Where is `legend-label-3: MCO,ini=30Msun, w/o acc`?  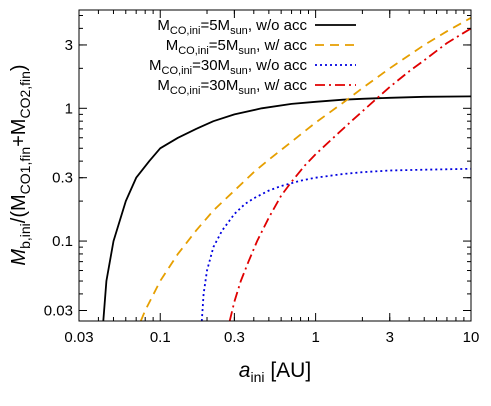 legend-label-3: MCO,ini=30Msun, w/o acc is located at coordinates (228, 67).